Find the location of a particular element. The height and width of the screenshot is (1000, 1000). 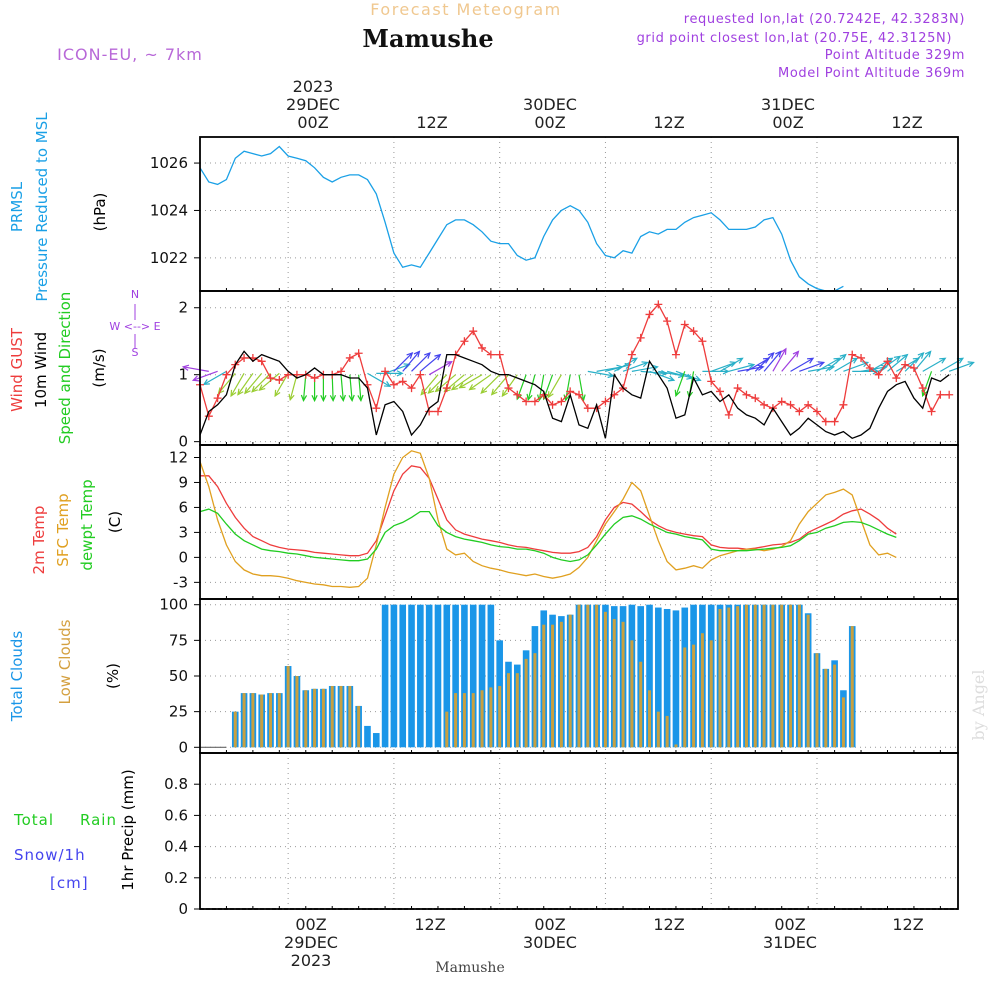

compass-north: N is located at coordinates (135, 294).